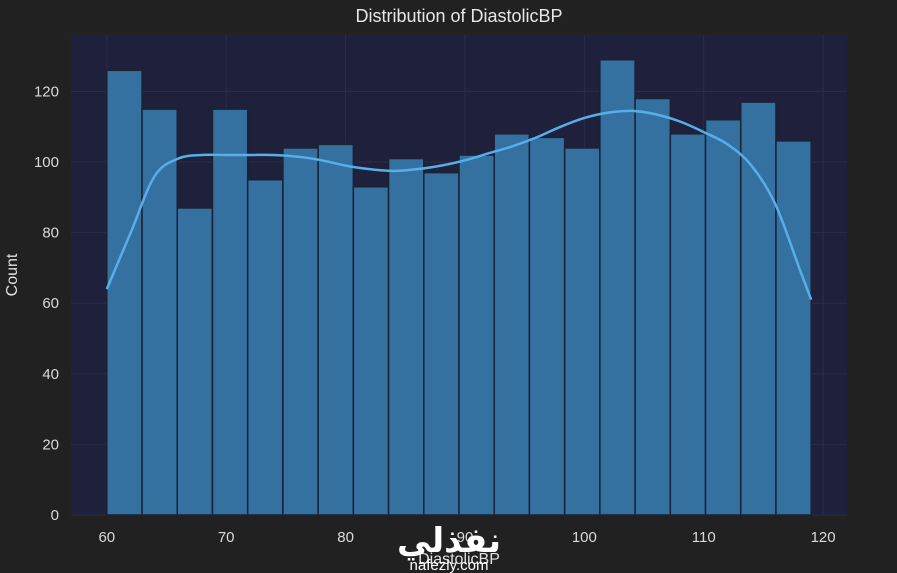 This screenshot has height=573, width=897. What do you see at coordinates (226, 537) in the screenshot?
I see `x-tick-label: 70` at bounding box center [226, 537].